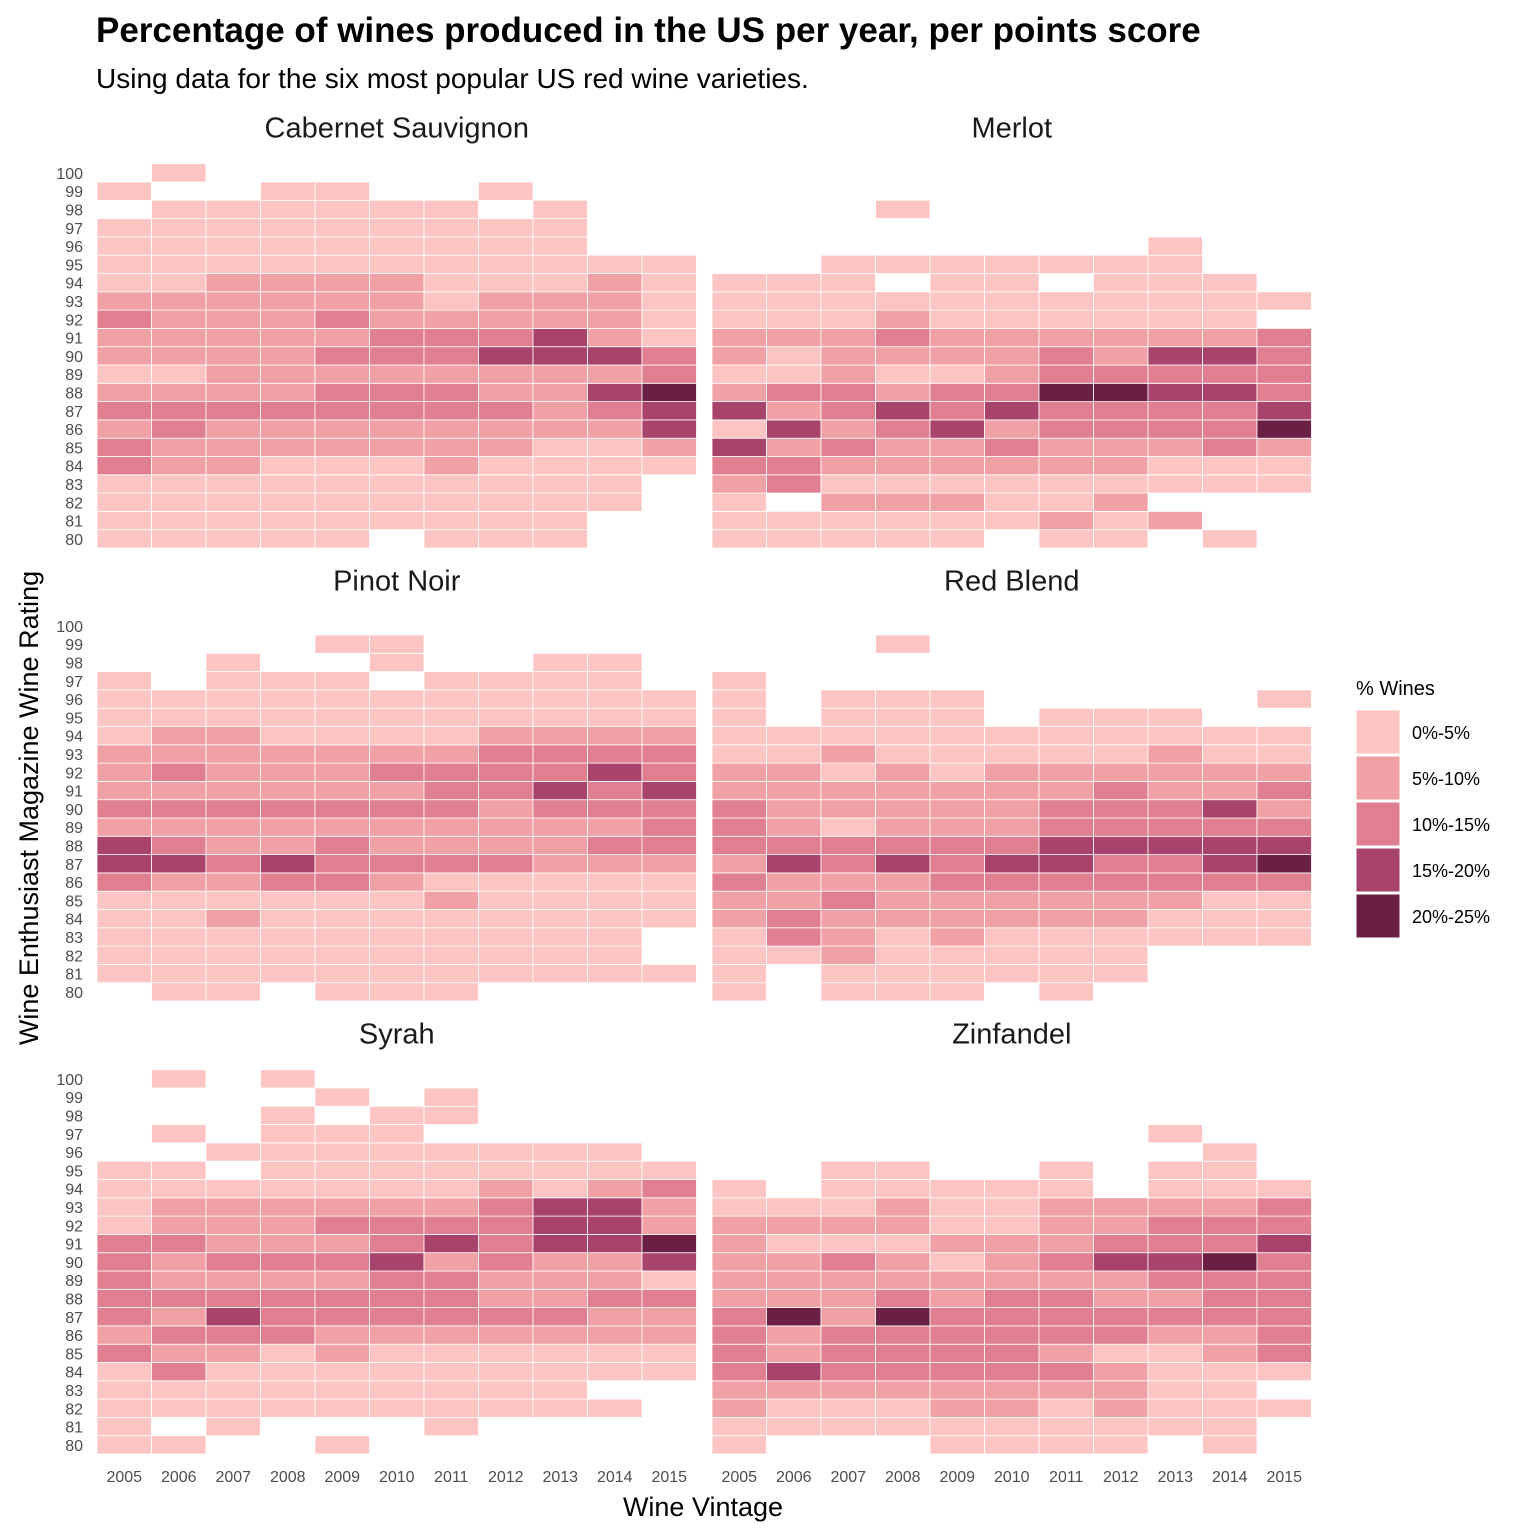 This screenshot has height=1536, width=1536. Describe the element at coordinates (903, 1280) in the screenshot. I see `heatmap-cell: Zinfandel 2008 / 89: 5%-10%` at that location.